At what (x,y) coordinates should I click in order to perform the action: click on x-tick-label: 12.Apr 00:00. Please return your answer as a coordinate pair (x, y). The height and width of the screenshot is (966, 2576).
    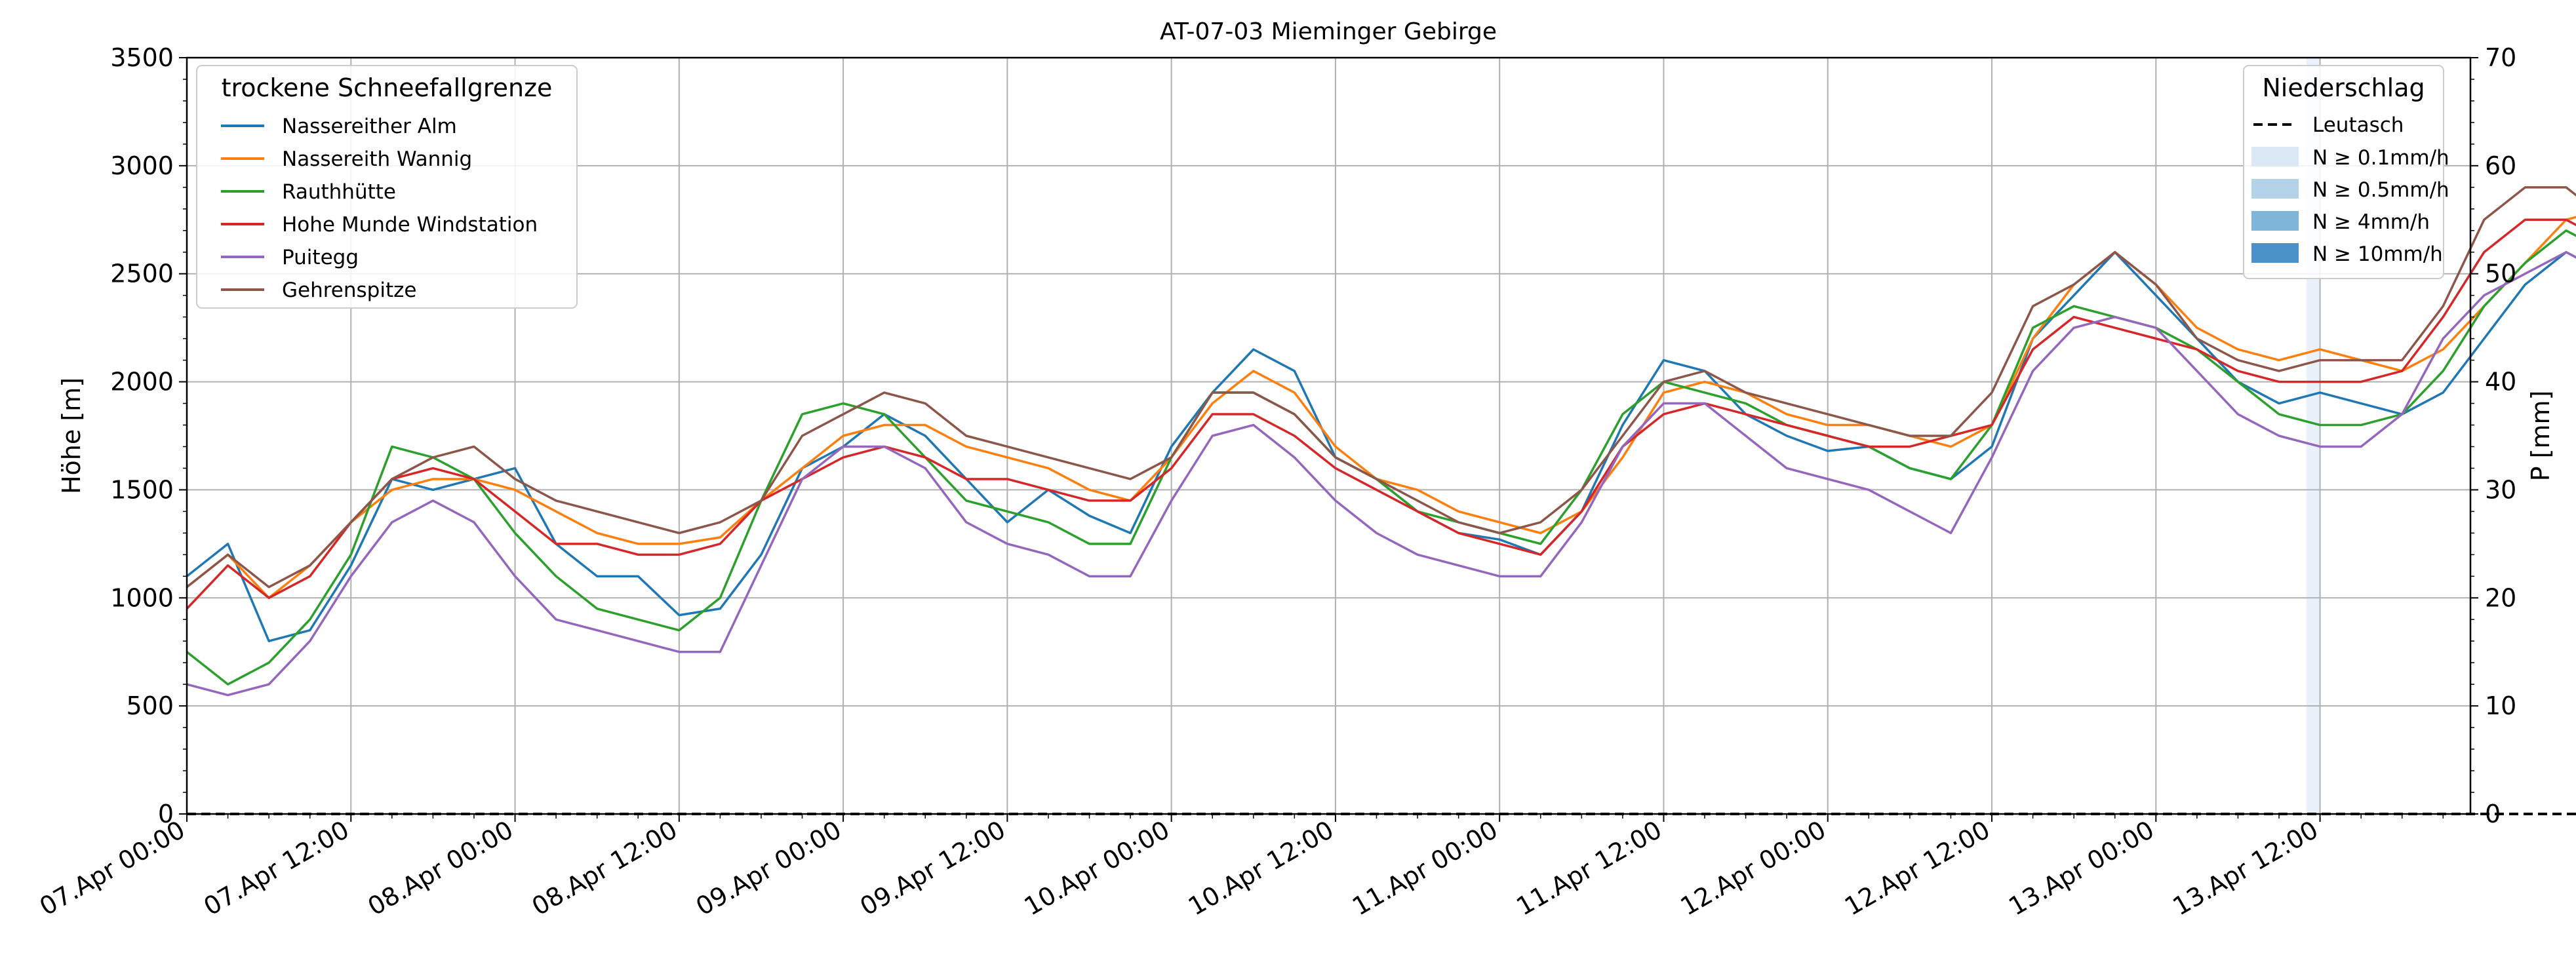
    Looking at the image, I should click on (1753, 868).